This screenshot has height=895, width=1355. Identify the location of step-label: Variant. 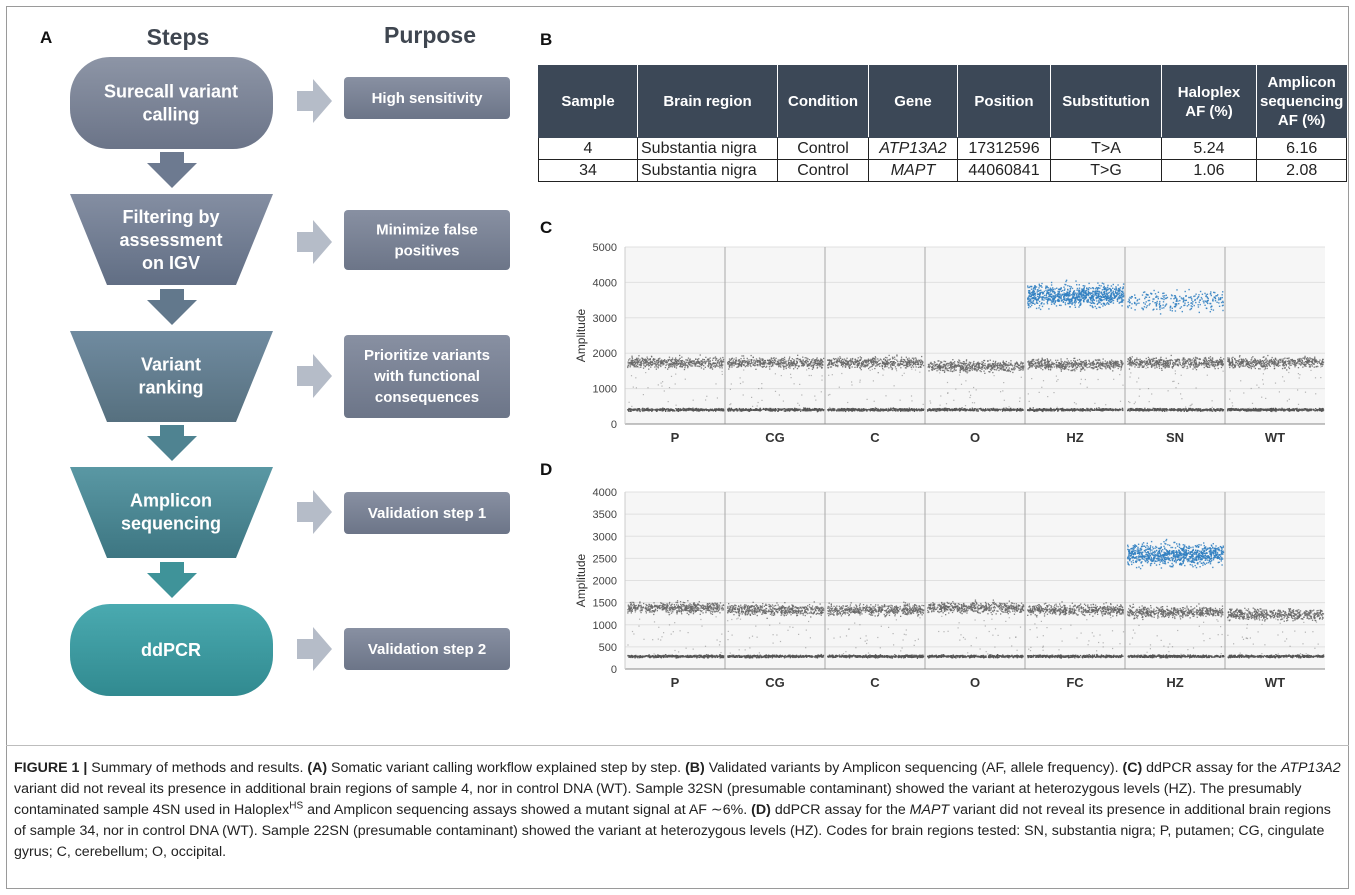
(171, 365).